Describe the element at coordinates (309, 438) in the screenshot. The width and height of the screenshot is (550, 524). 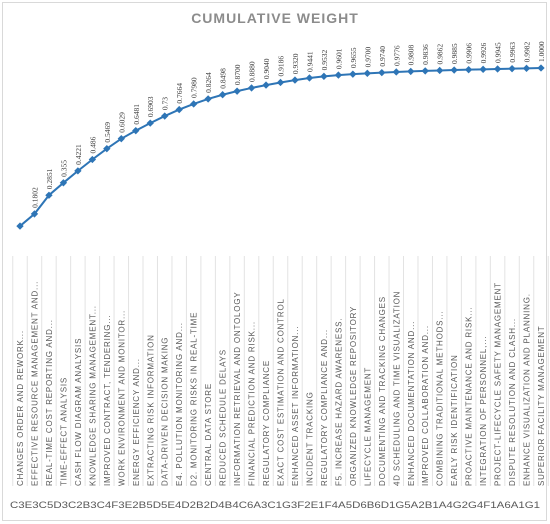
I see `x-axis-label: INCIDENT TRACKING` at that location.